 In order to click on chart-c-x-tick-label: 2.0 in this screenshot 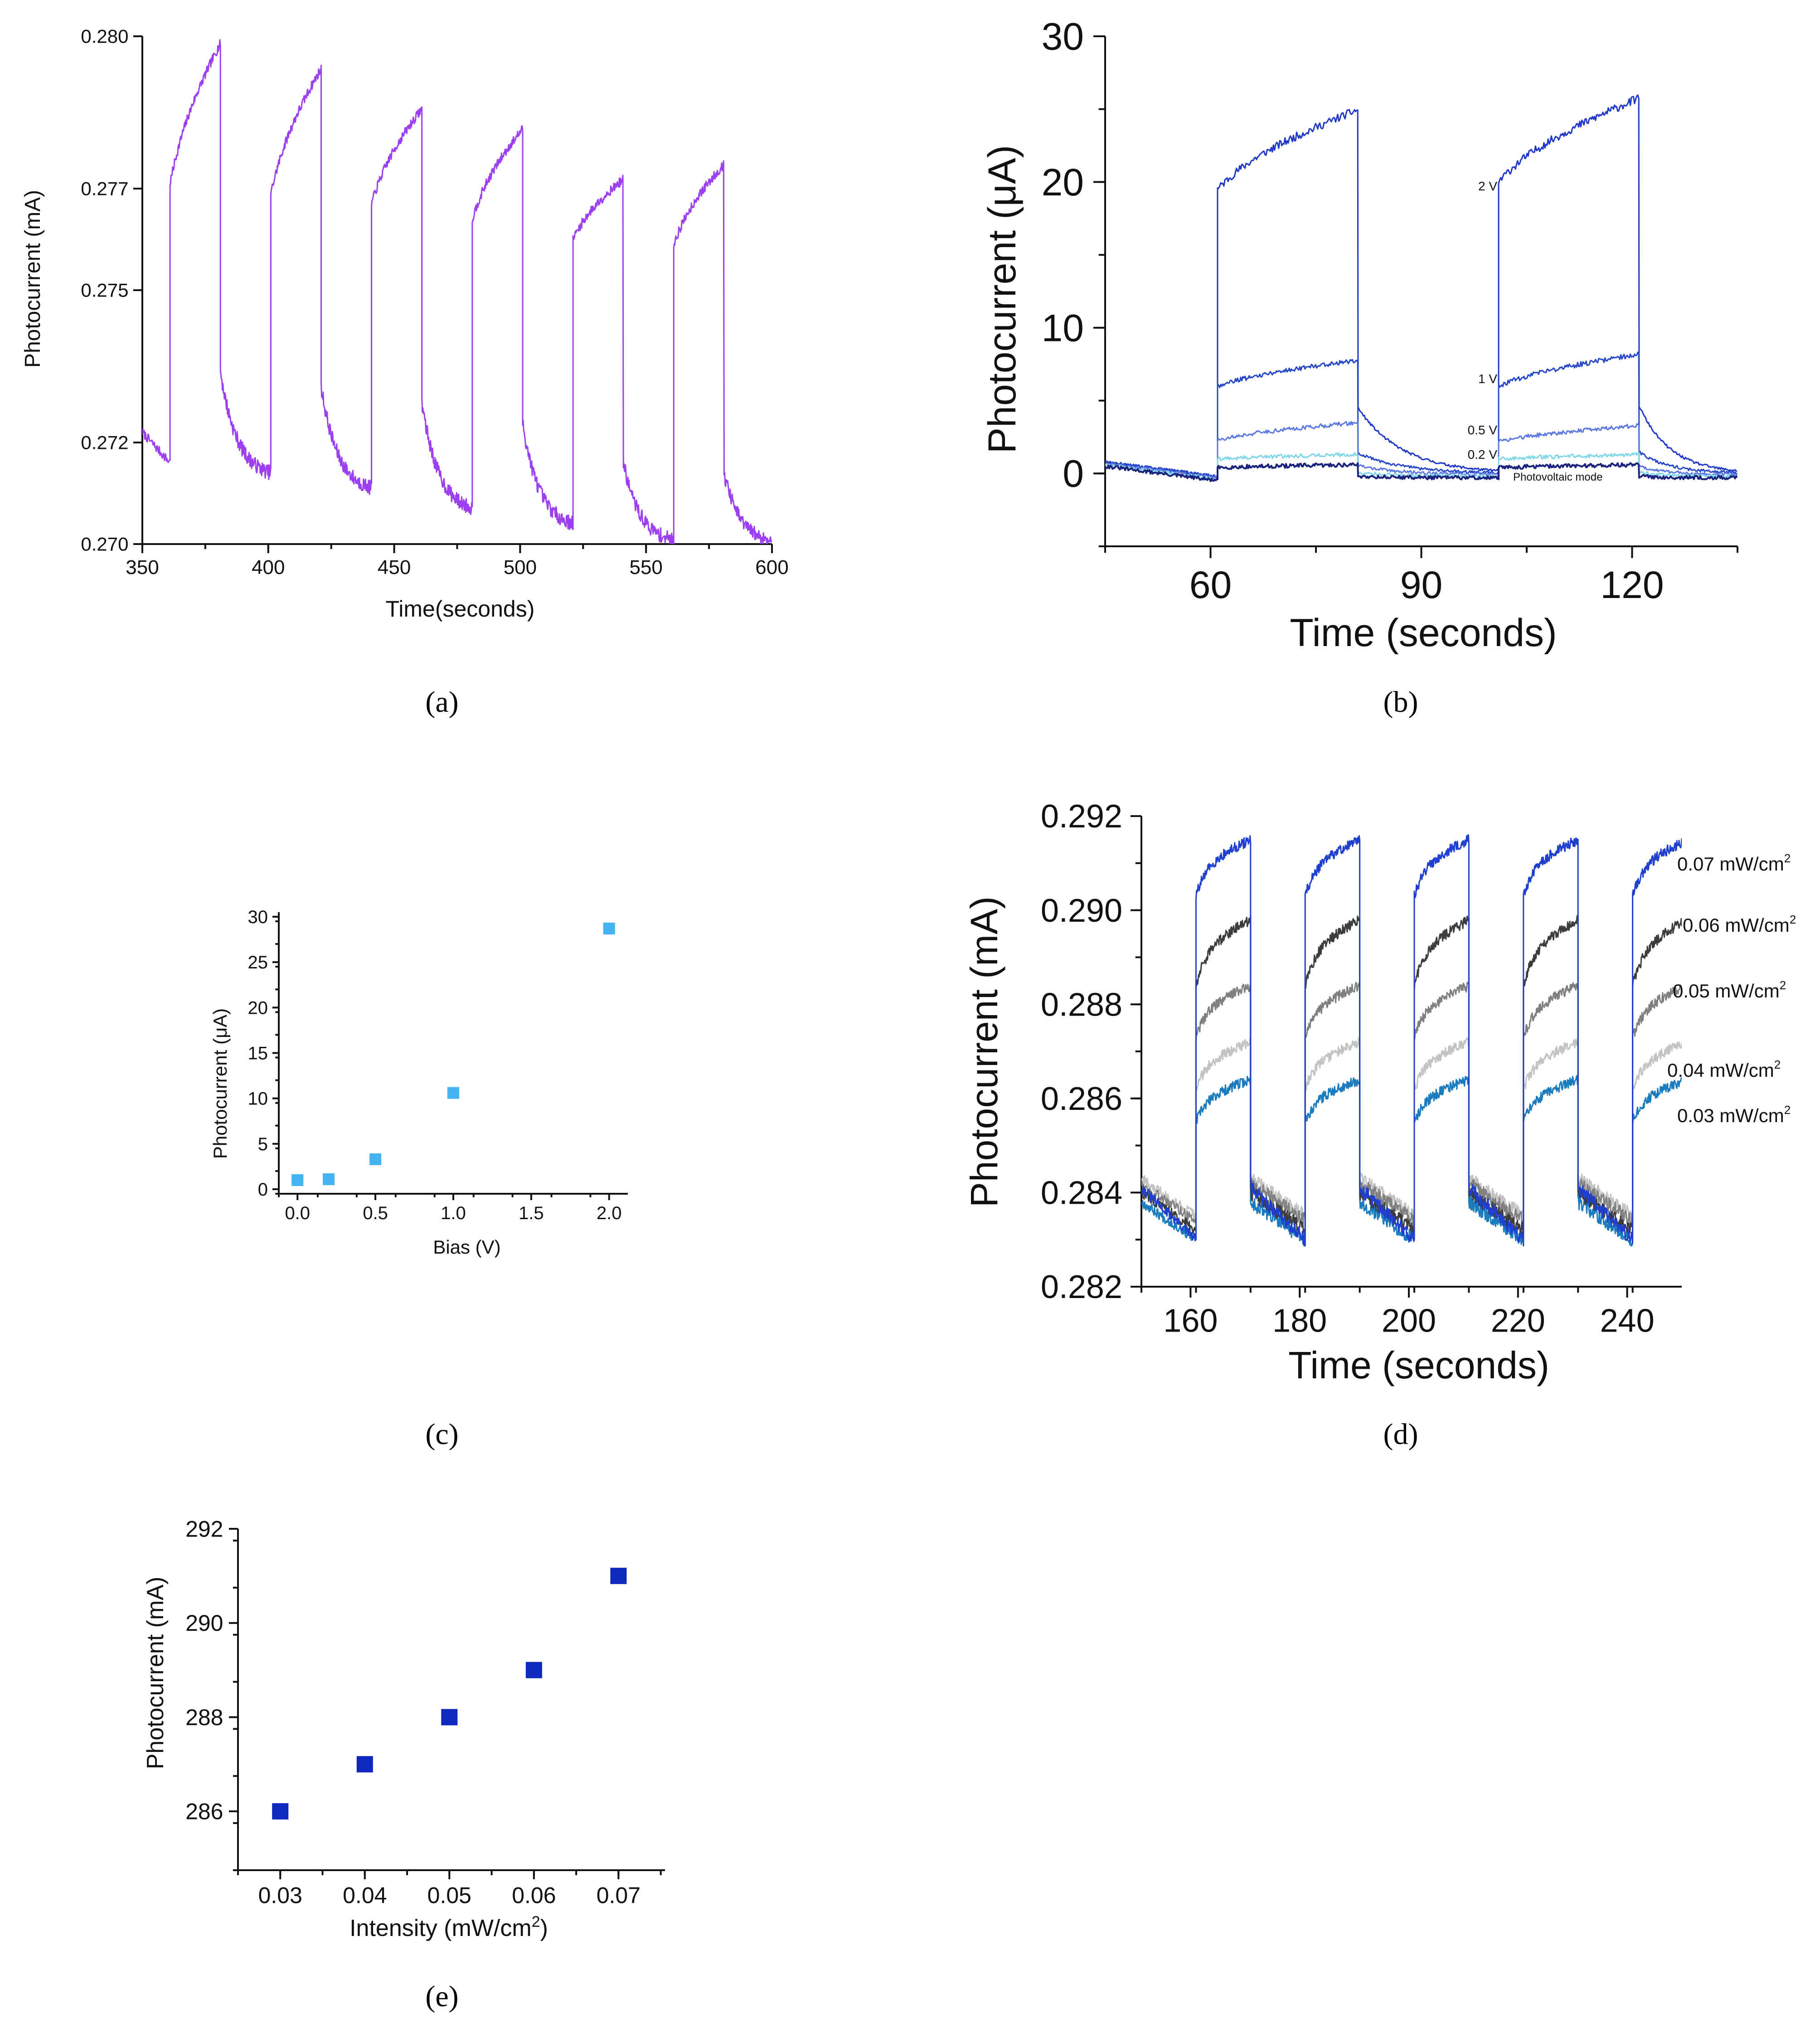, I will do `click(609, 1213)`.